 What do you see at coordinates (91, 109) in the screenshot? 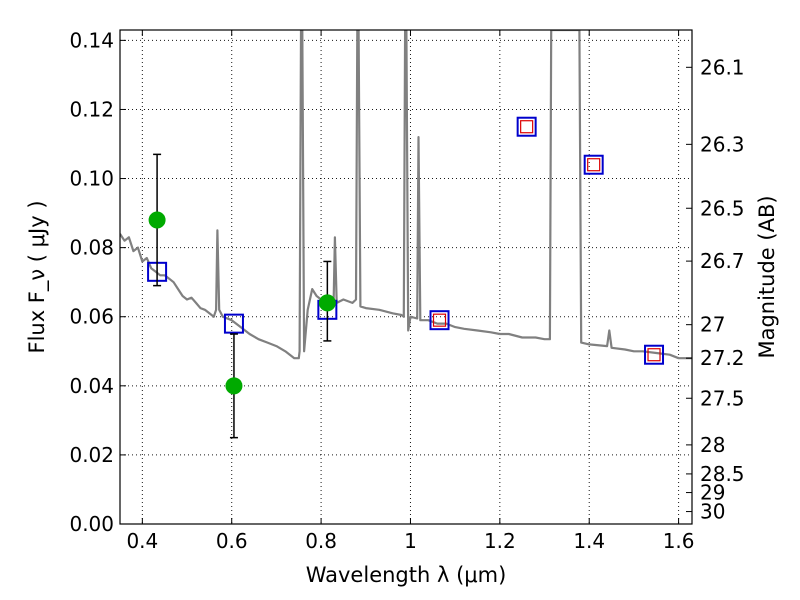
I see `y-tick-label: 0.12` at bounding box center [91, 109].